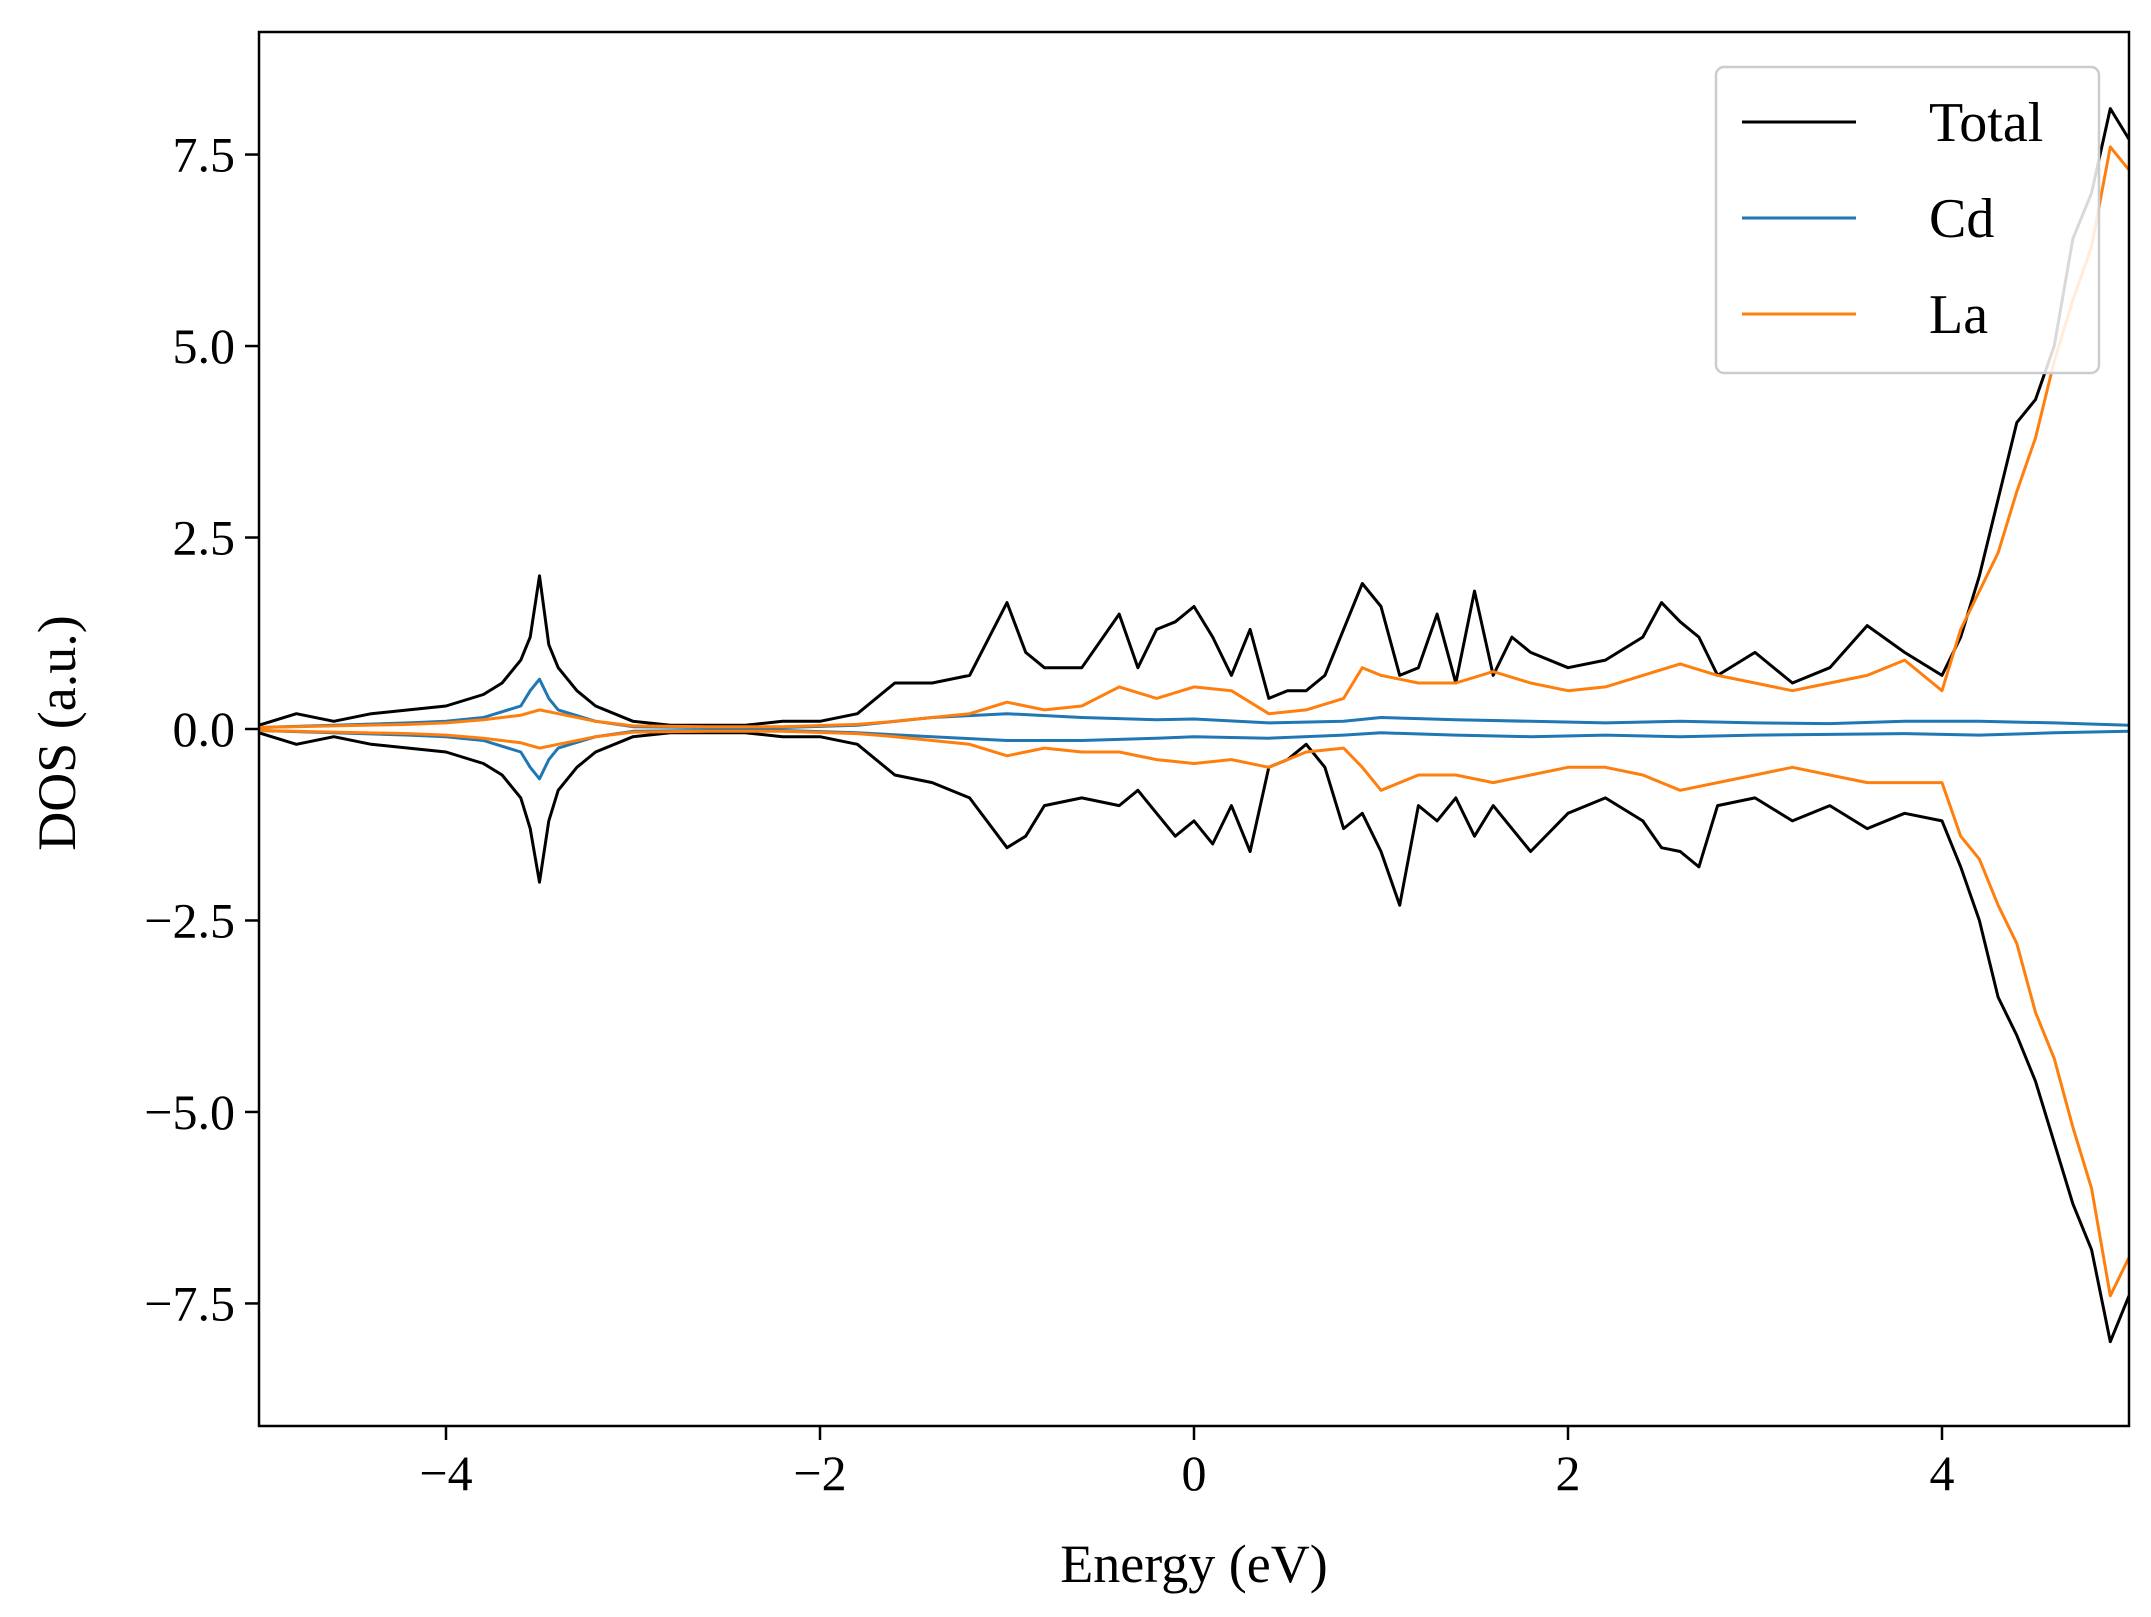 Image resolution: width=2151 pixels, height=1617 pixels. What do you see at coordinates (819, 1473) in the screenshot?
I see `x-tick-label: −2` at bounding box center [819, 1473].